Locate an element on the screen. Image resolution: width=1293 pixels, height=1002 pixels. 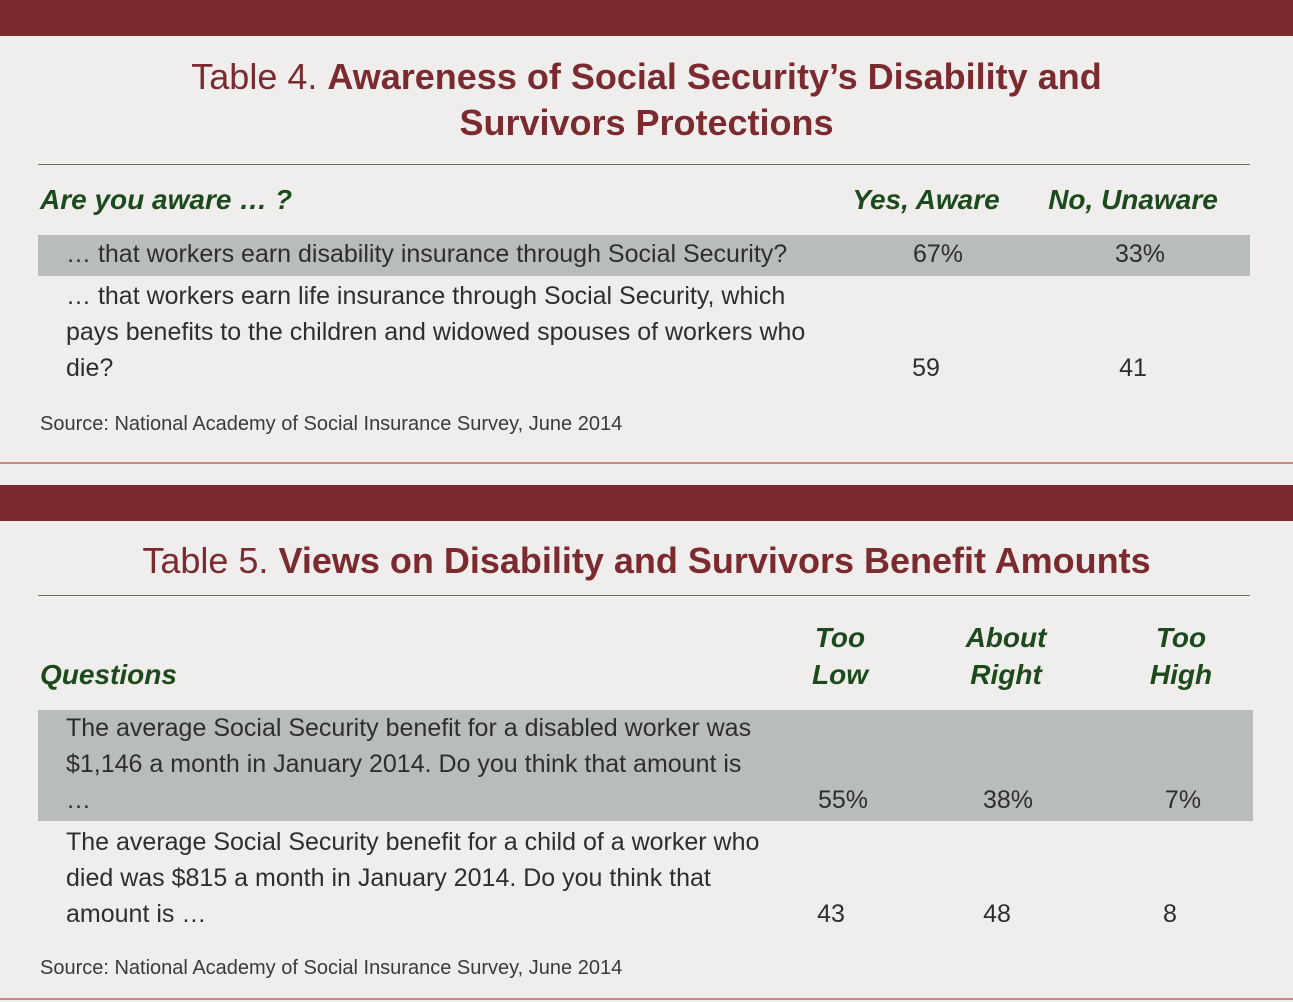
column-header: Too High is located at coordinates (1181, 656).